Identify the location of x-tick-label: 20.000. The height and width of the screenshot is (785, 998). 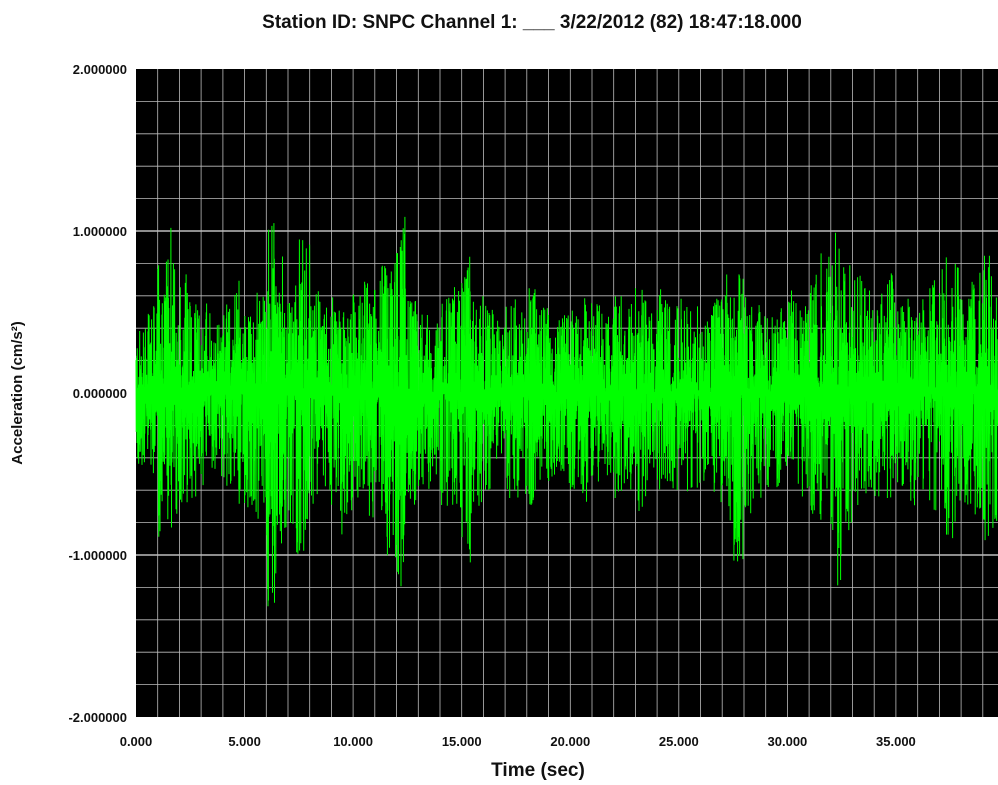
(570, 741).